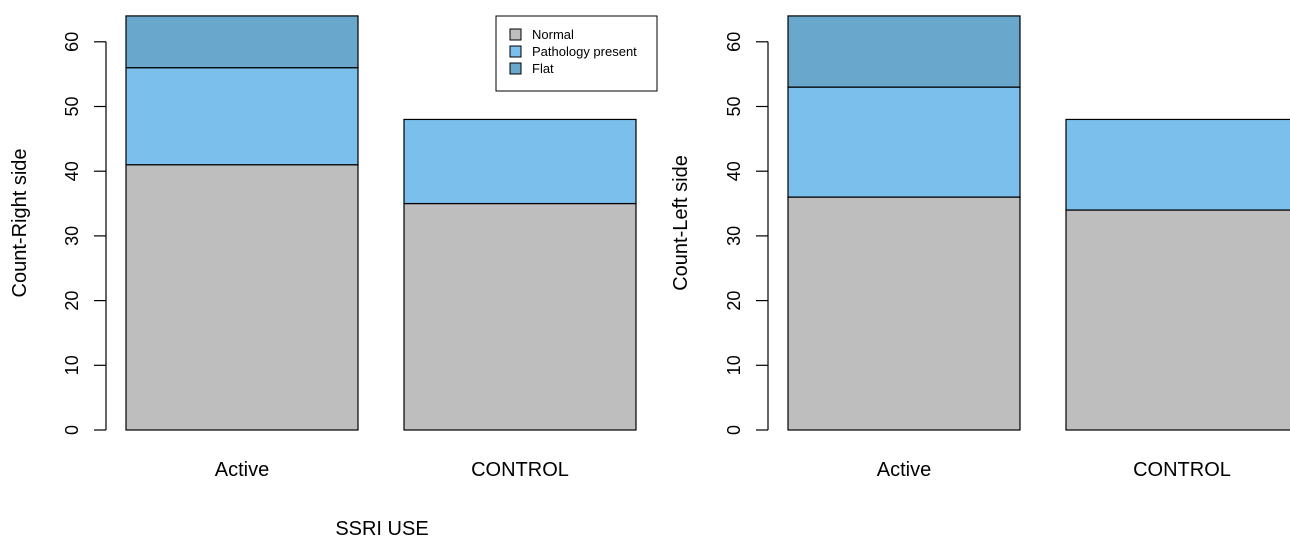 This screenshot has height=538, width=1290. What do you see at coordinates (20, 222) in the screenshot?
I see `y-axis-title: Count-Right side` at bounding box center [20, 222].